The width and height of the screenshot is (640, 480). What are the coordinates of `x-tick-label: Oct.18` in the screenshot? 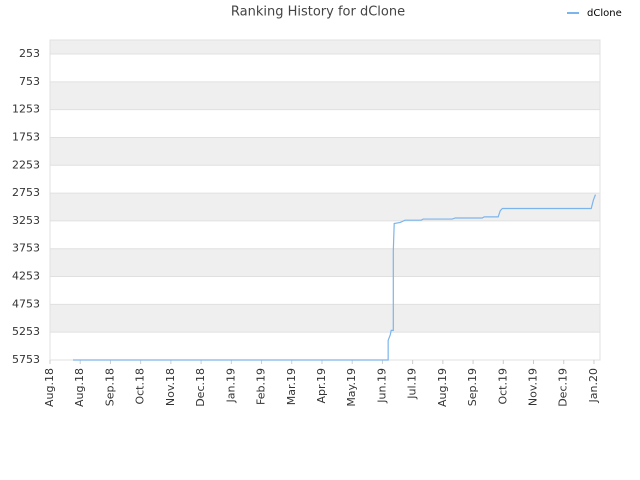 It's located at (140, 386).